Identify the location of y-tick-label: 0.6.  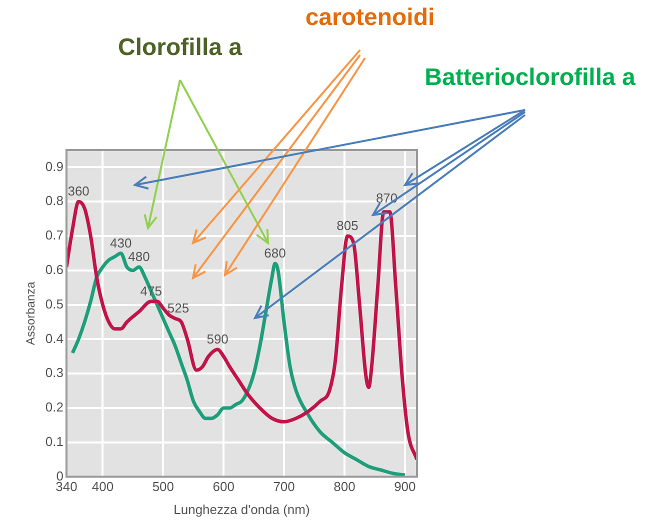
(54, 269).